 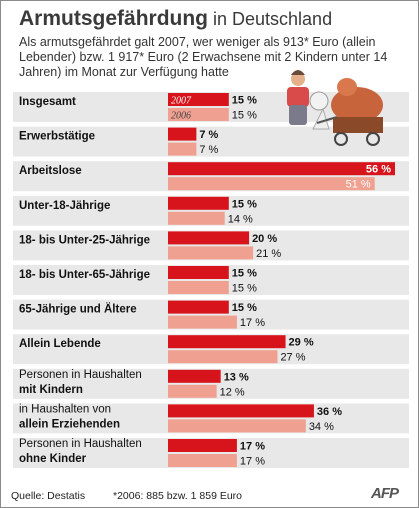 What do you see at coordinates (385, 493) in the screenshot?
I see `afp-logo: AFP` at bounding box center [385, 493].